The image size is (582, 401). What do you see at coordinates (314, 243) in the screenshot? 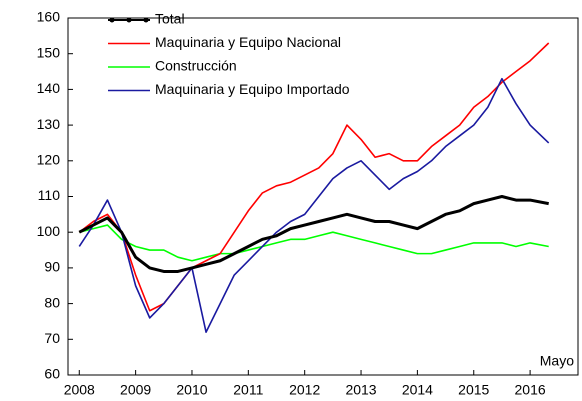
I see `series-line` at bounding box center [314, 243].